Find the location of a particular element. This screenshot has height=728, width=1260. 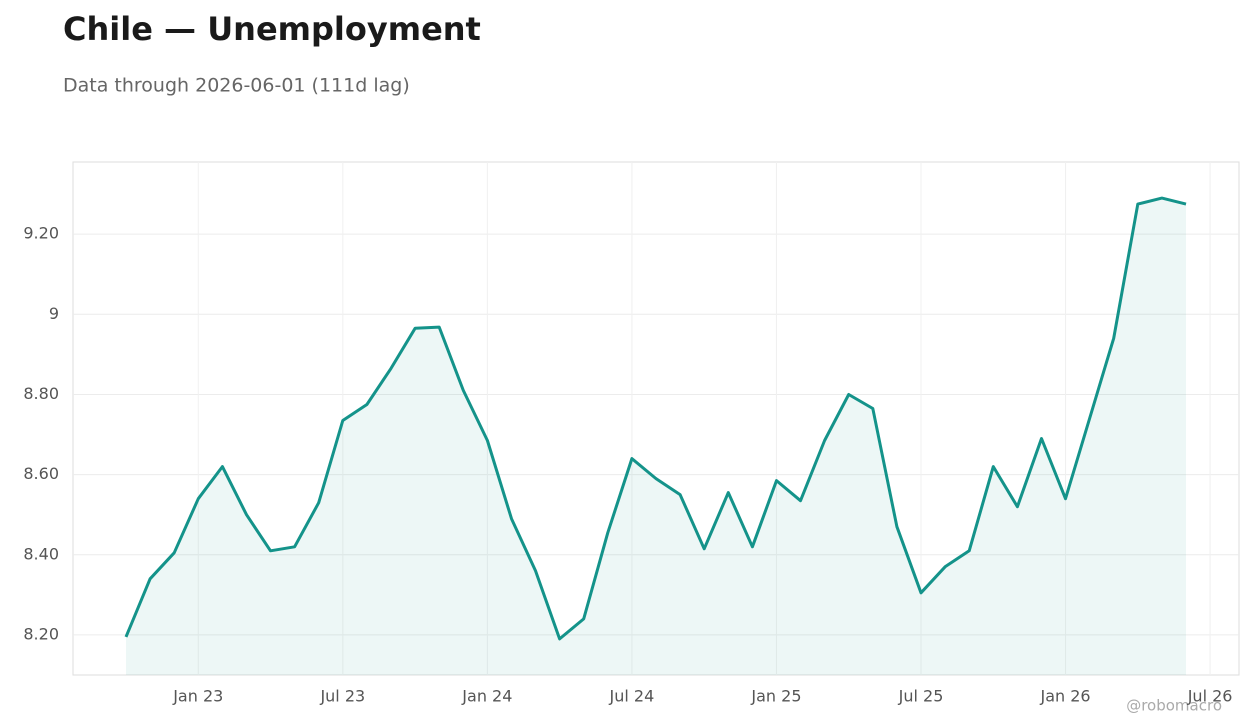

x-tick-label: Jul 23 is located at coordinates (342, 696).